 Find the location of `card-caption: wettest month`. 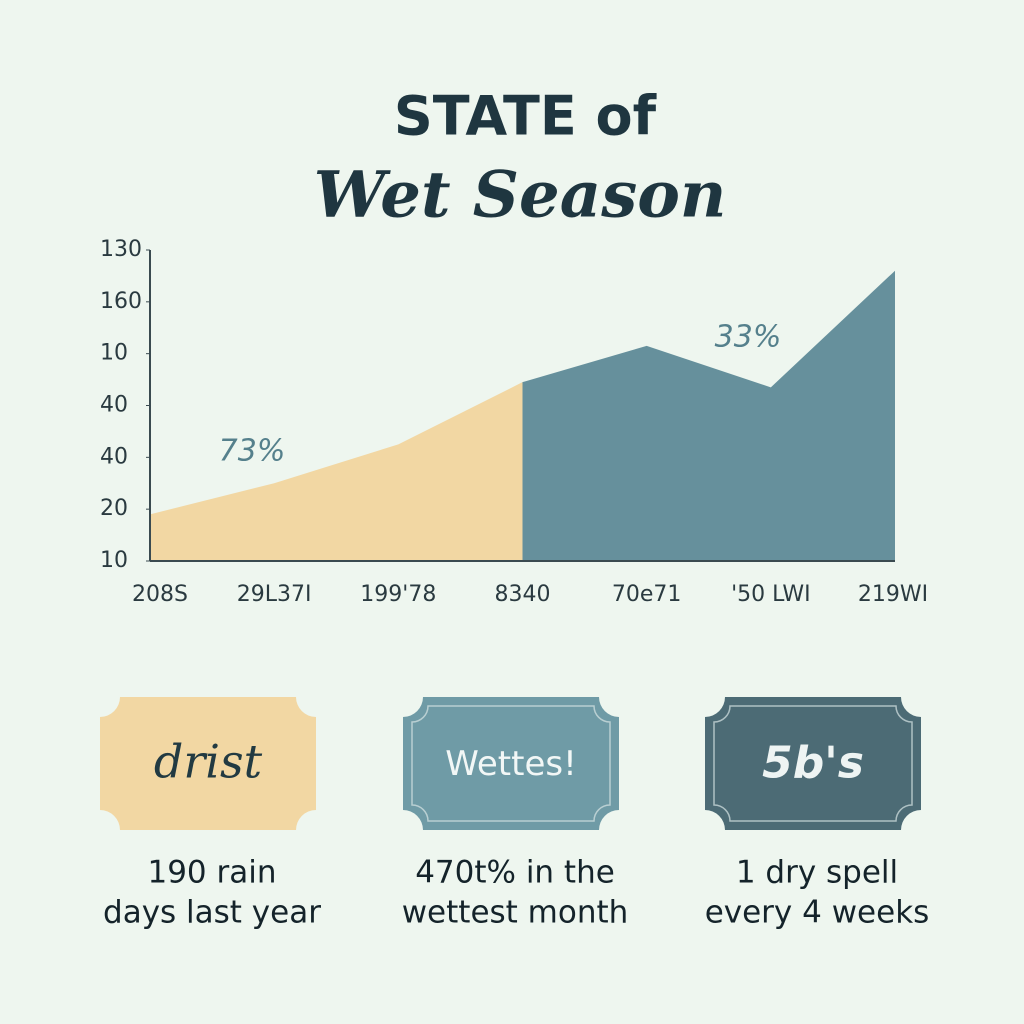

card-caption: wettest month is located at coordinates (515, 913).